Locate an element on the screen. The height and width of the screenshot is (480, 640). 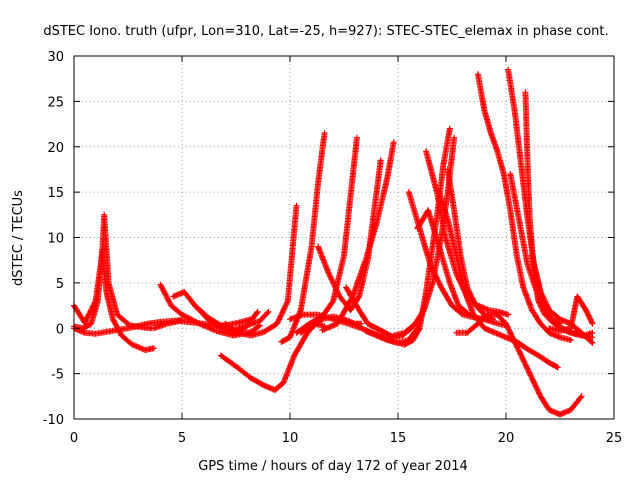
y-tick-label: 20 is located at coordinates (55, 148).